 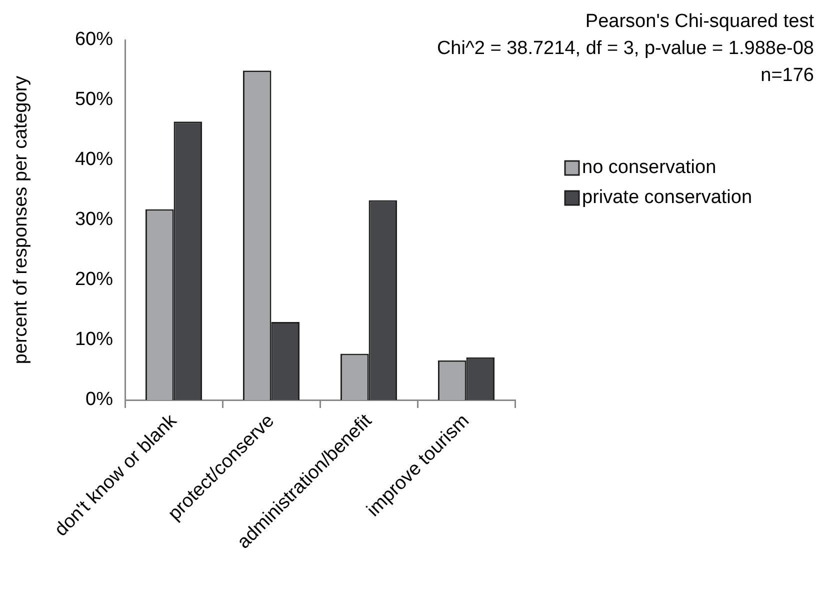 I want to click on y-tick-label: 30%, so click(x=94, y=219).